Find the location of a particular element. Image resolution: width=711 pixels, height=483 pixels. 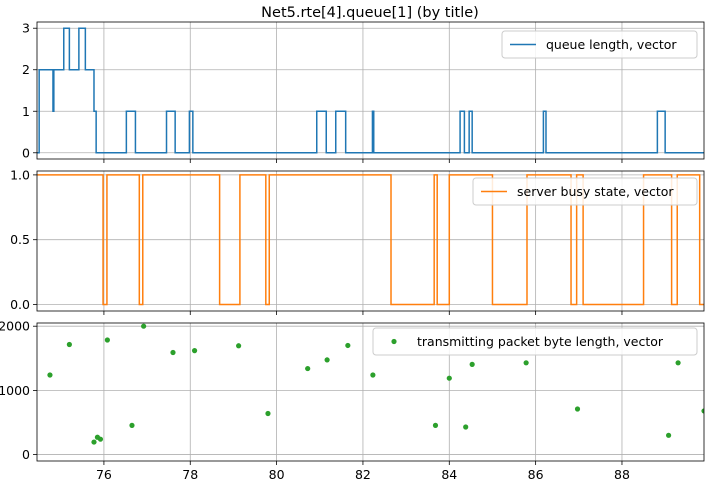

y-tick-label: 0.0 is located at coordinates (20, 304).